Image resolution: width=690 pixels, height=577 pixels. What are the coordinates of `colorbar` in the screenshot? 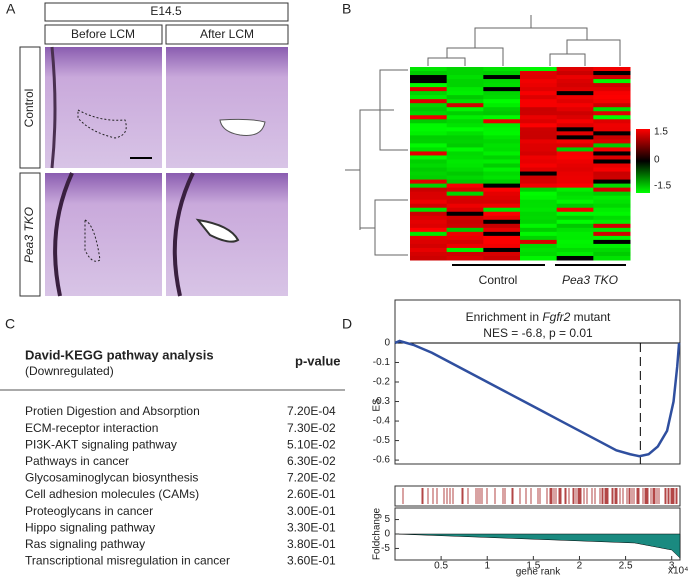 It's located at (643, 161).